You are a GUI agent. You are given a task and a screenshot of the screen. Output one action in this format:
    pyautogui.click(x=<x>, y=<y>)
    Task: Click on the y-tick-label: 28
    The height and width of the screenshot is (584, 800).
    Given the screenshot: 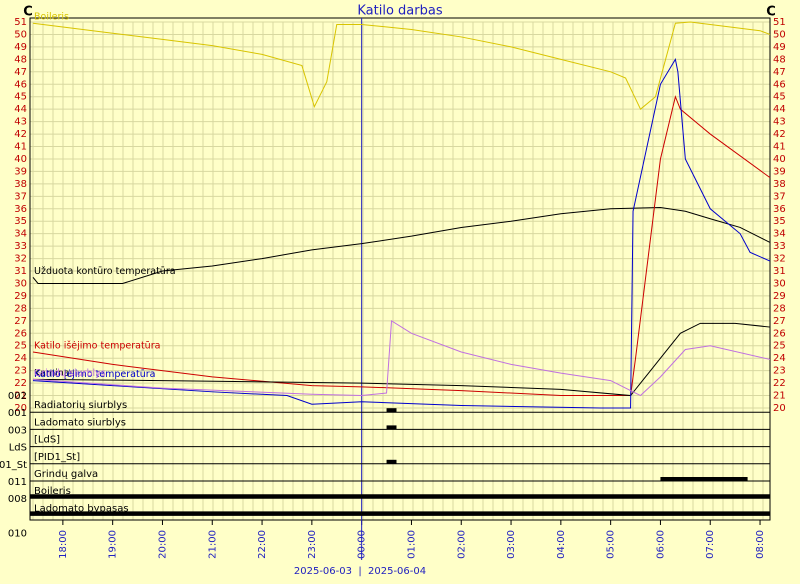 What is the action you would take?
    pyautogui.click(x=20, y=308)
    